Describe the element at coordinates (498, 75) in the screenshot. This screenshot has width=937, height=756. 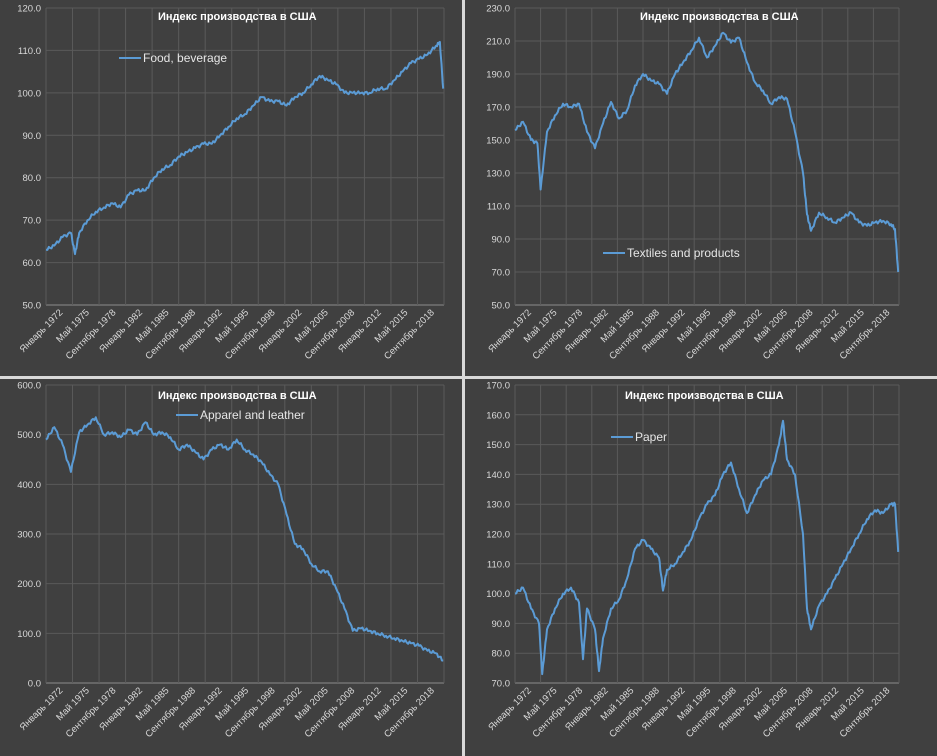
I see `y-tick-label: 190.0` at that location.